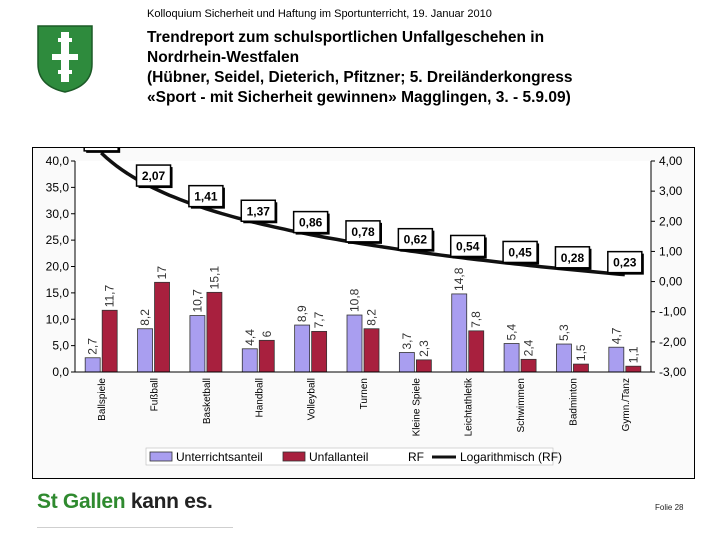  What do you see at coordinates (58, 319) in the screenshot?
I see `y-left-tick-label: 10,0` at bounding box center [58, 319].